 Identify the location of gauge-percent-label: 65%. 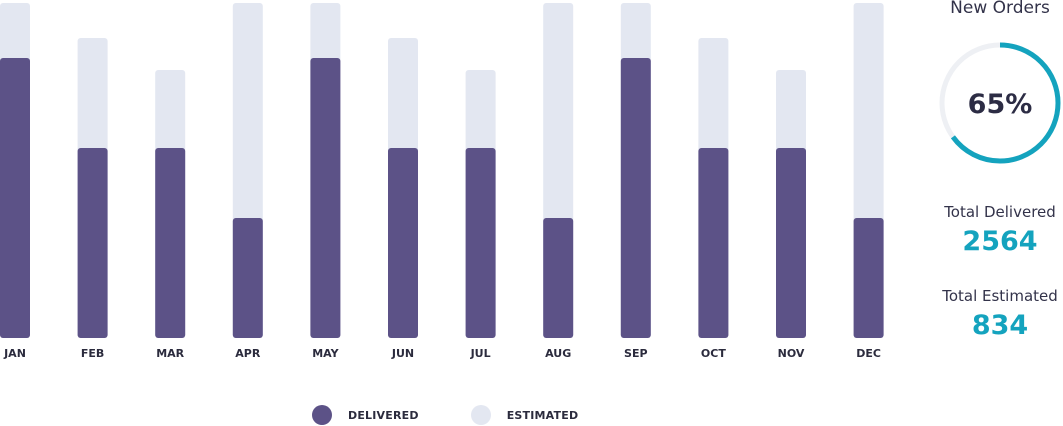
(1000, 104).